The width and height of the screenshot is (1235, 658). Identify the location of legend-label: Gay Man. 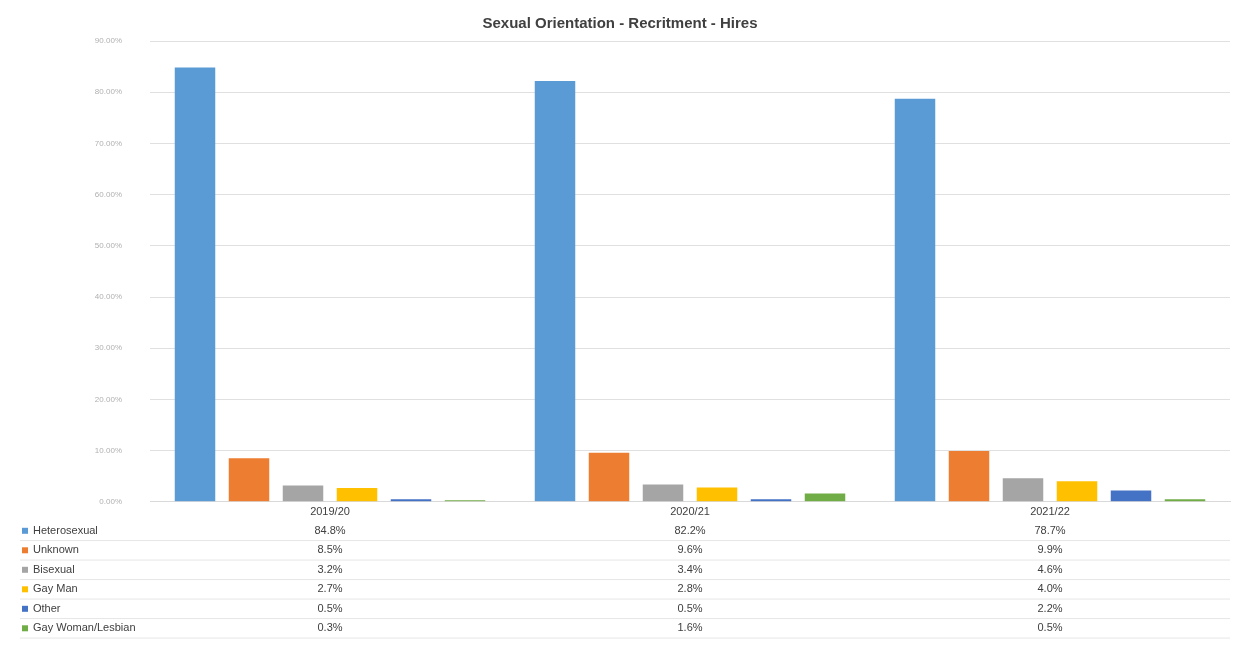
(55, 588).